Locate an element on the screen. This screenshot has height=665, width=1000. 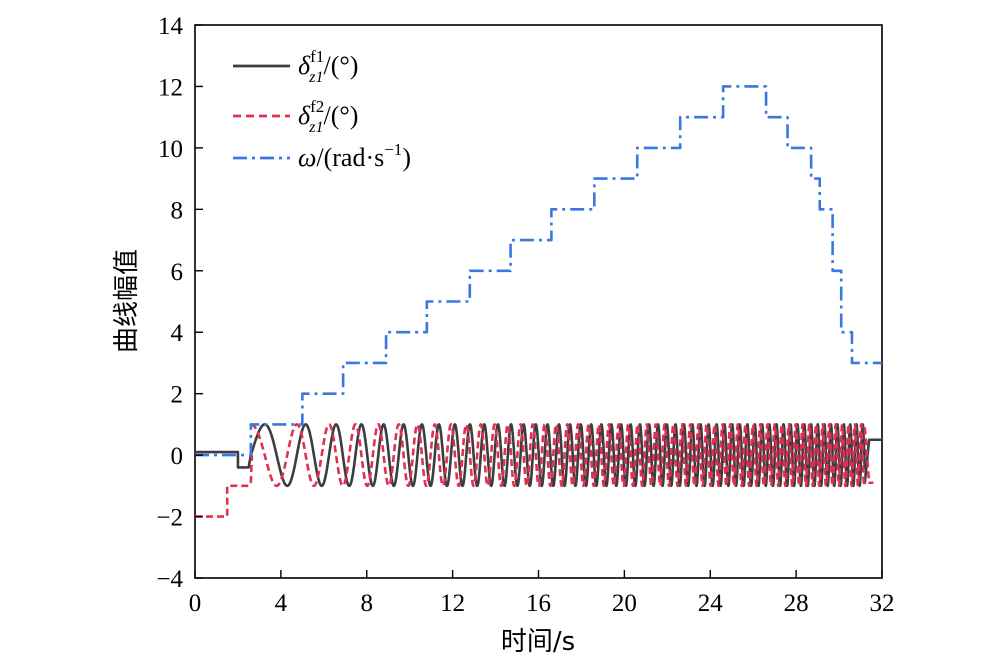
x-tick-label: 24 is located at coordinates (711, 603).